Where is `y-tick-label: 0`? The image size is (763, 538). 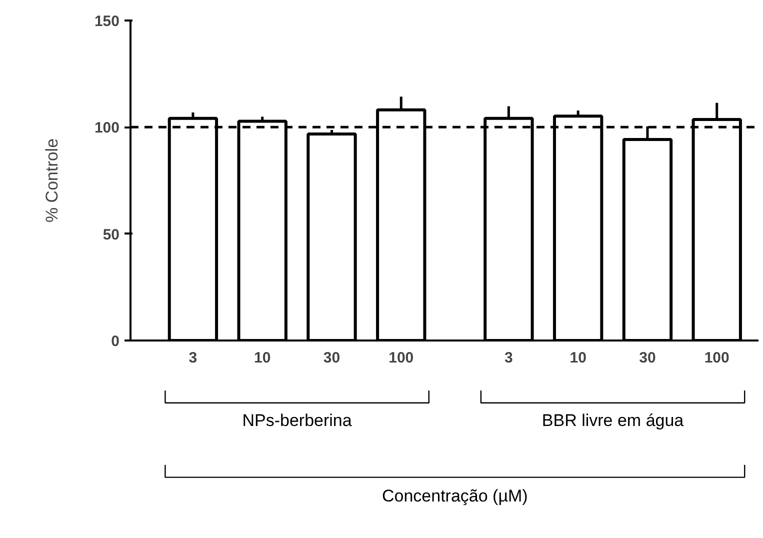 y-tick-label: 0 is located at coordinates (115, 341).